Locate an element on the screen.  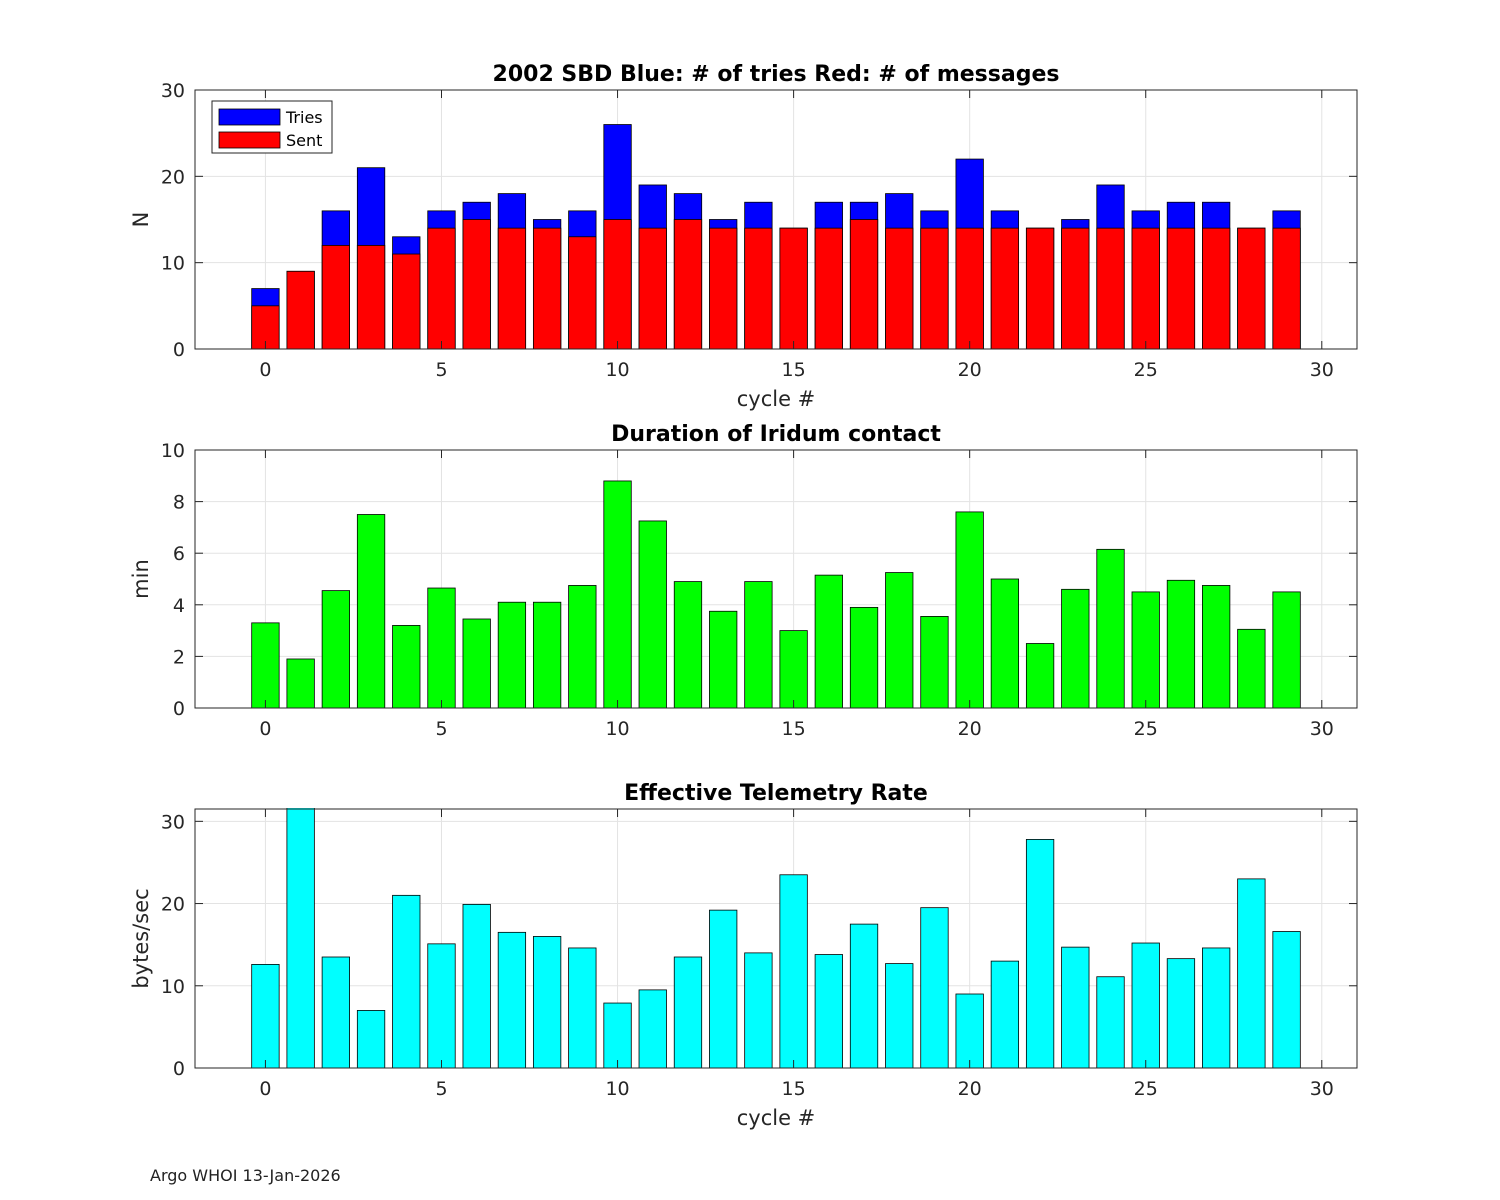
y-tick-label: 4 is located at coordinates (179, 606).